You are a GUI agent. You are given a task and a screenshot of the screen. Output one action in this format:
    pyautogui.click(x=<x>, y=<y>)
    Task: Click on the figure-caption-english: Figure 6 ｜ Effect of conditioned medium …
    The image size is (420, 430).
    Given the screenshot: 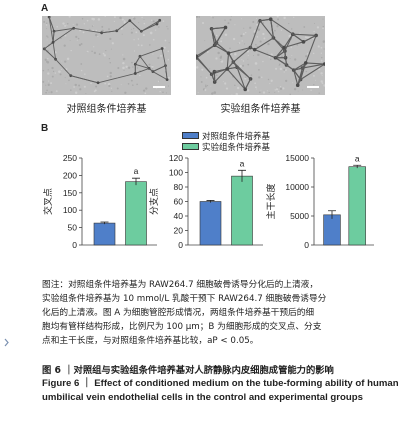 What is the action you would take?
    pyautogui.click(x=220, y=390)
    